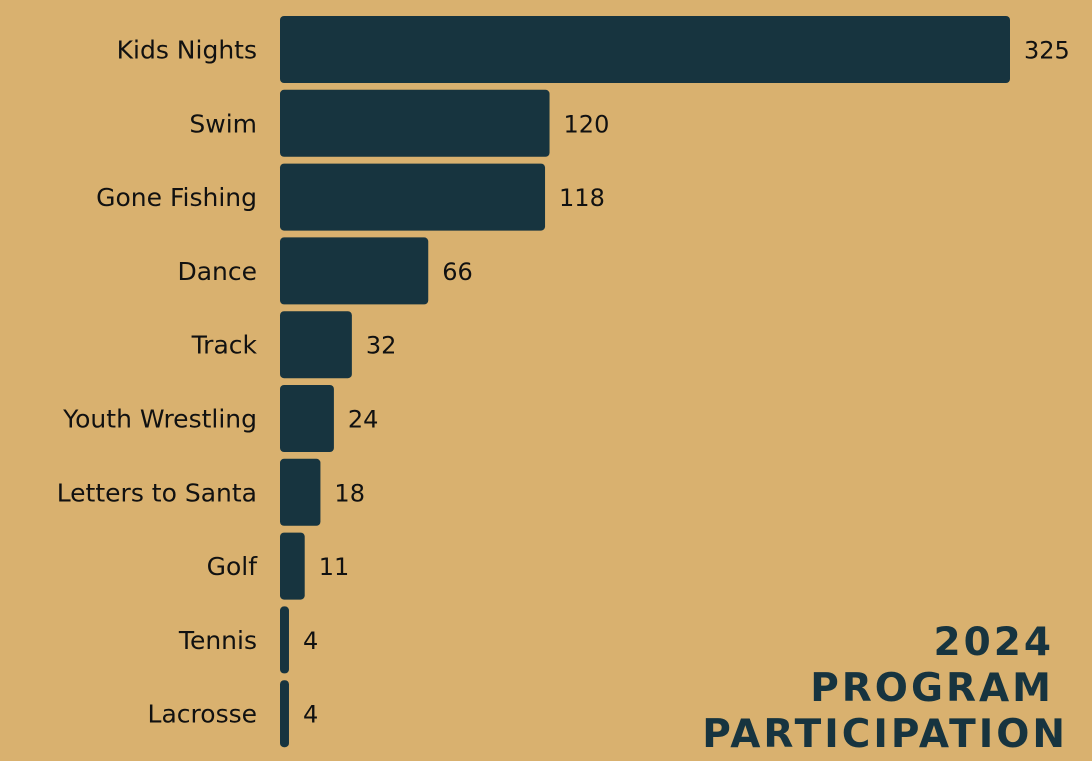 This screenshot has height=761, width=1092. Describe the element at coordinates (381, 346) in the screenshot. I see `value-label-track: 32` at that location.